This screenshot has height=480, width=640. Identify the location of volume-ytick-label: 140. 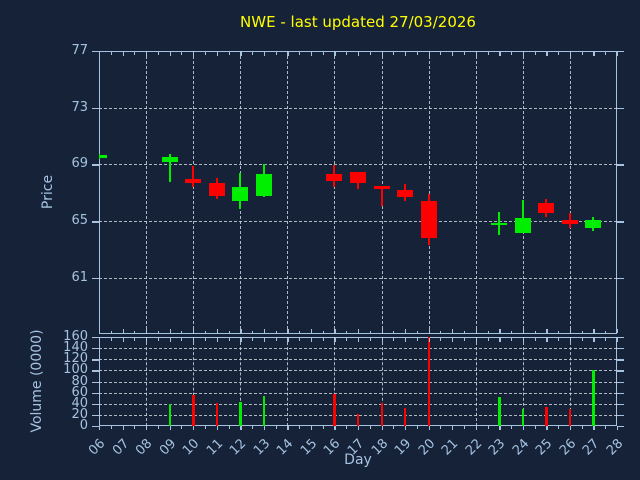
(75, 348).